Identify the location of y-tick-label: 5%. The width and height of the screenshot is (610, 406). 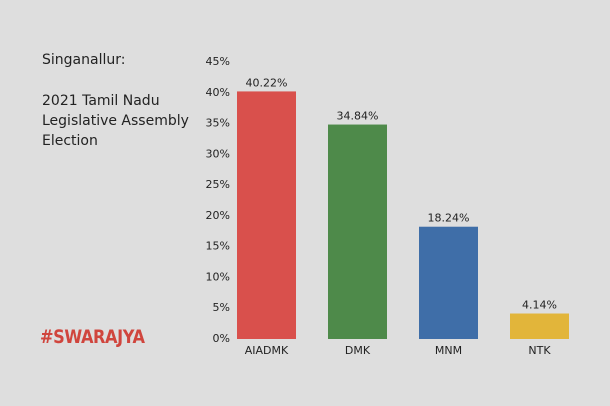
(221, 307).